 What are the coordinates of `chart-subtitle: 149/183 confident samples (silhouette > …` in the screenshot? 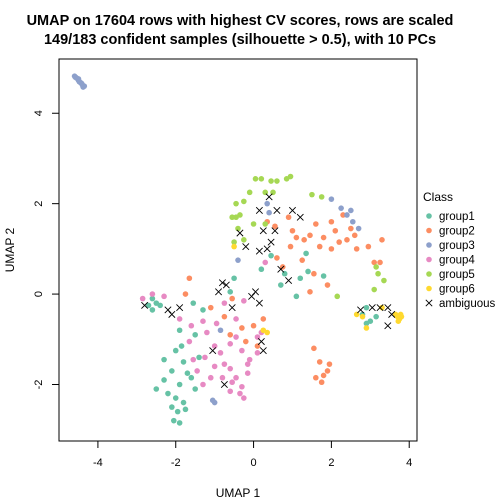 It's located at (240, 40).